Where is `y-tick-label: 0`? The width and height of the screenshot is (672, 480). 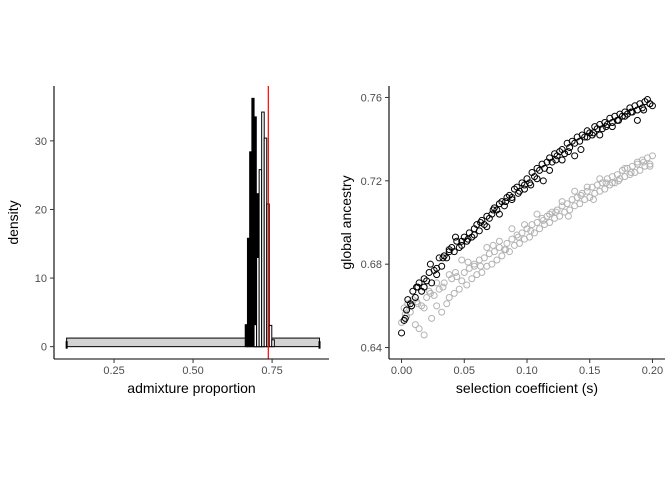
y-tick-label: 0 is located at coordinates (44, 348).